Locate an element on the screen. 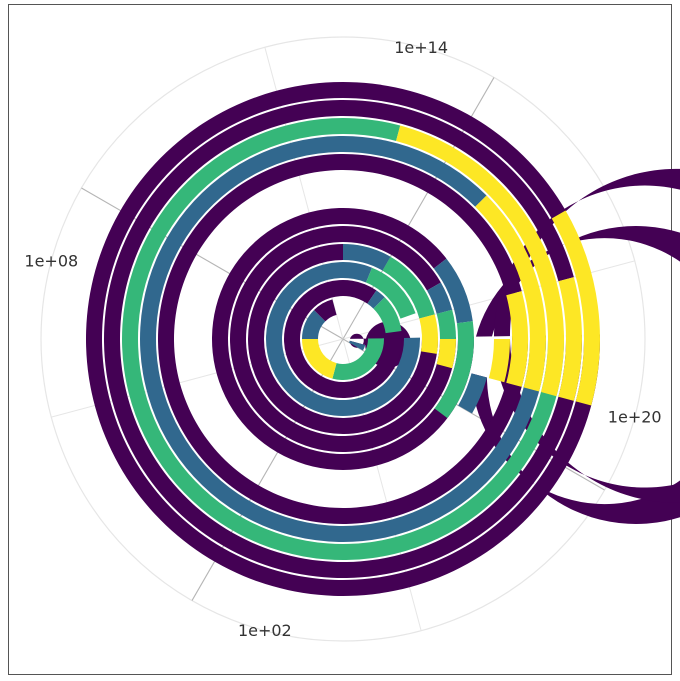  angular-tick-label: 1e+20 is located at coordinates (635, 417).